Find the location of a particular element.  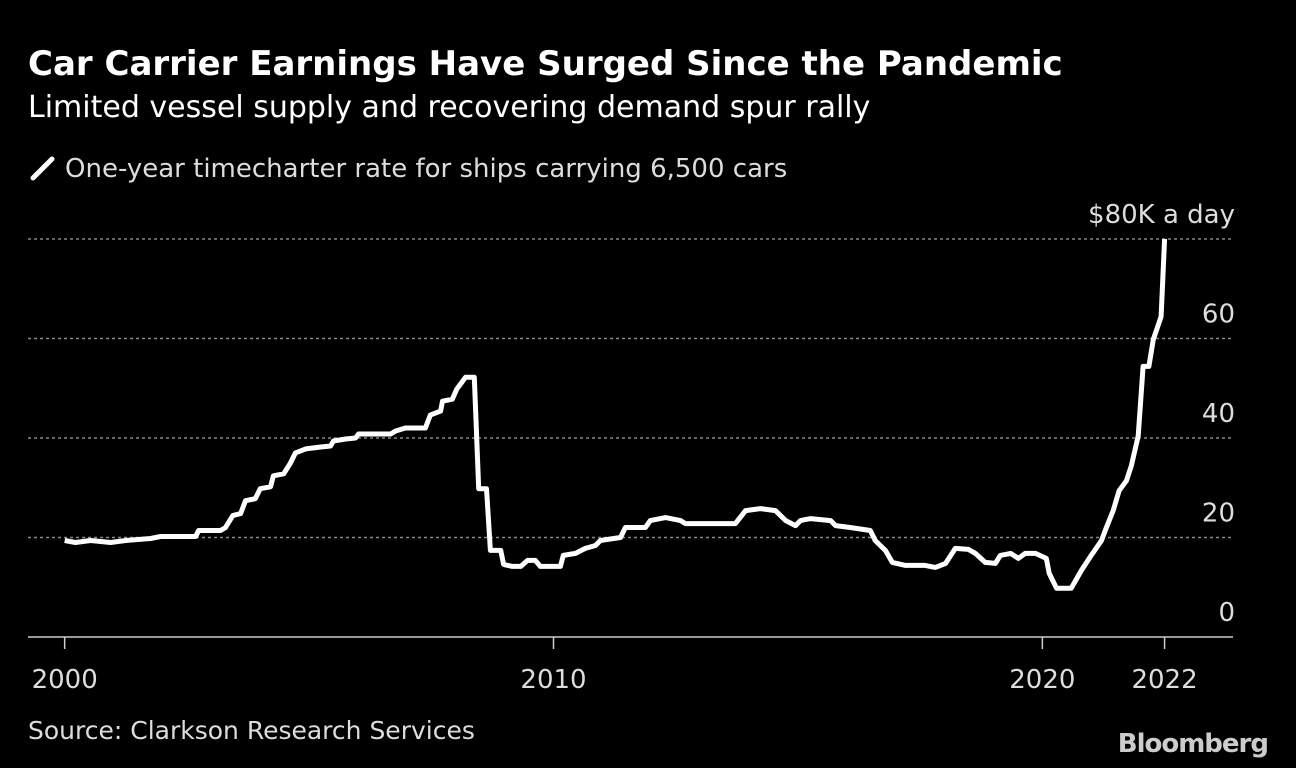

x-tick-label: 2020 is located at coordinates (1042, 680).